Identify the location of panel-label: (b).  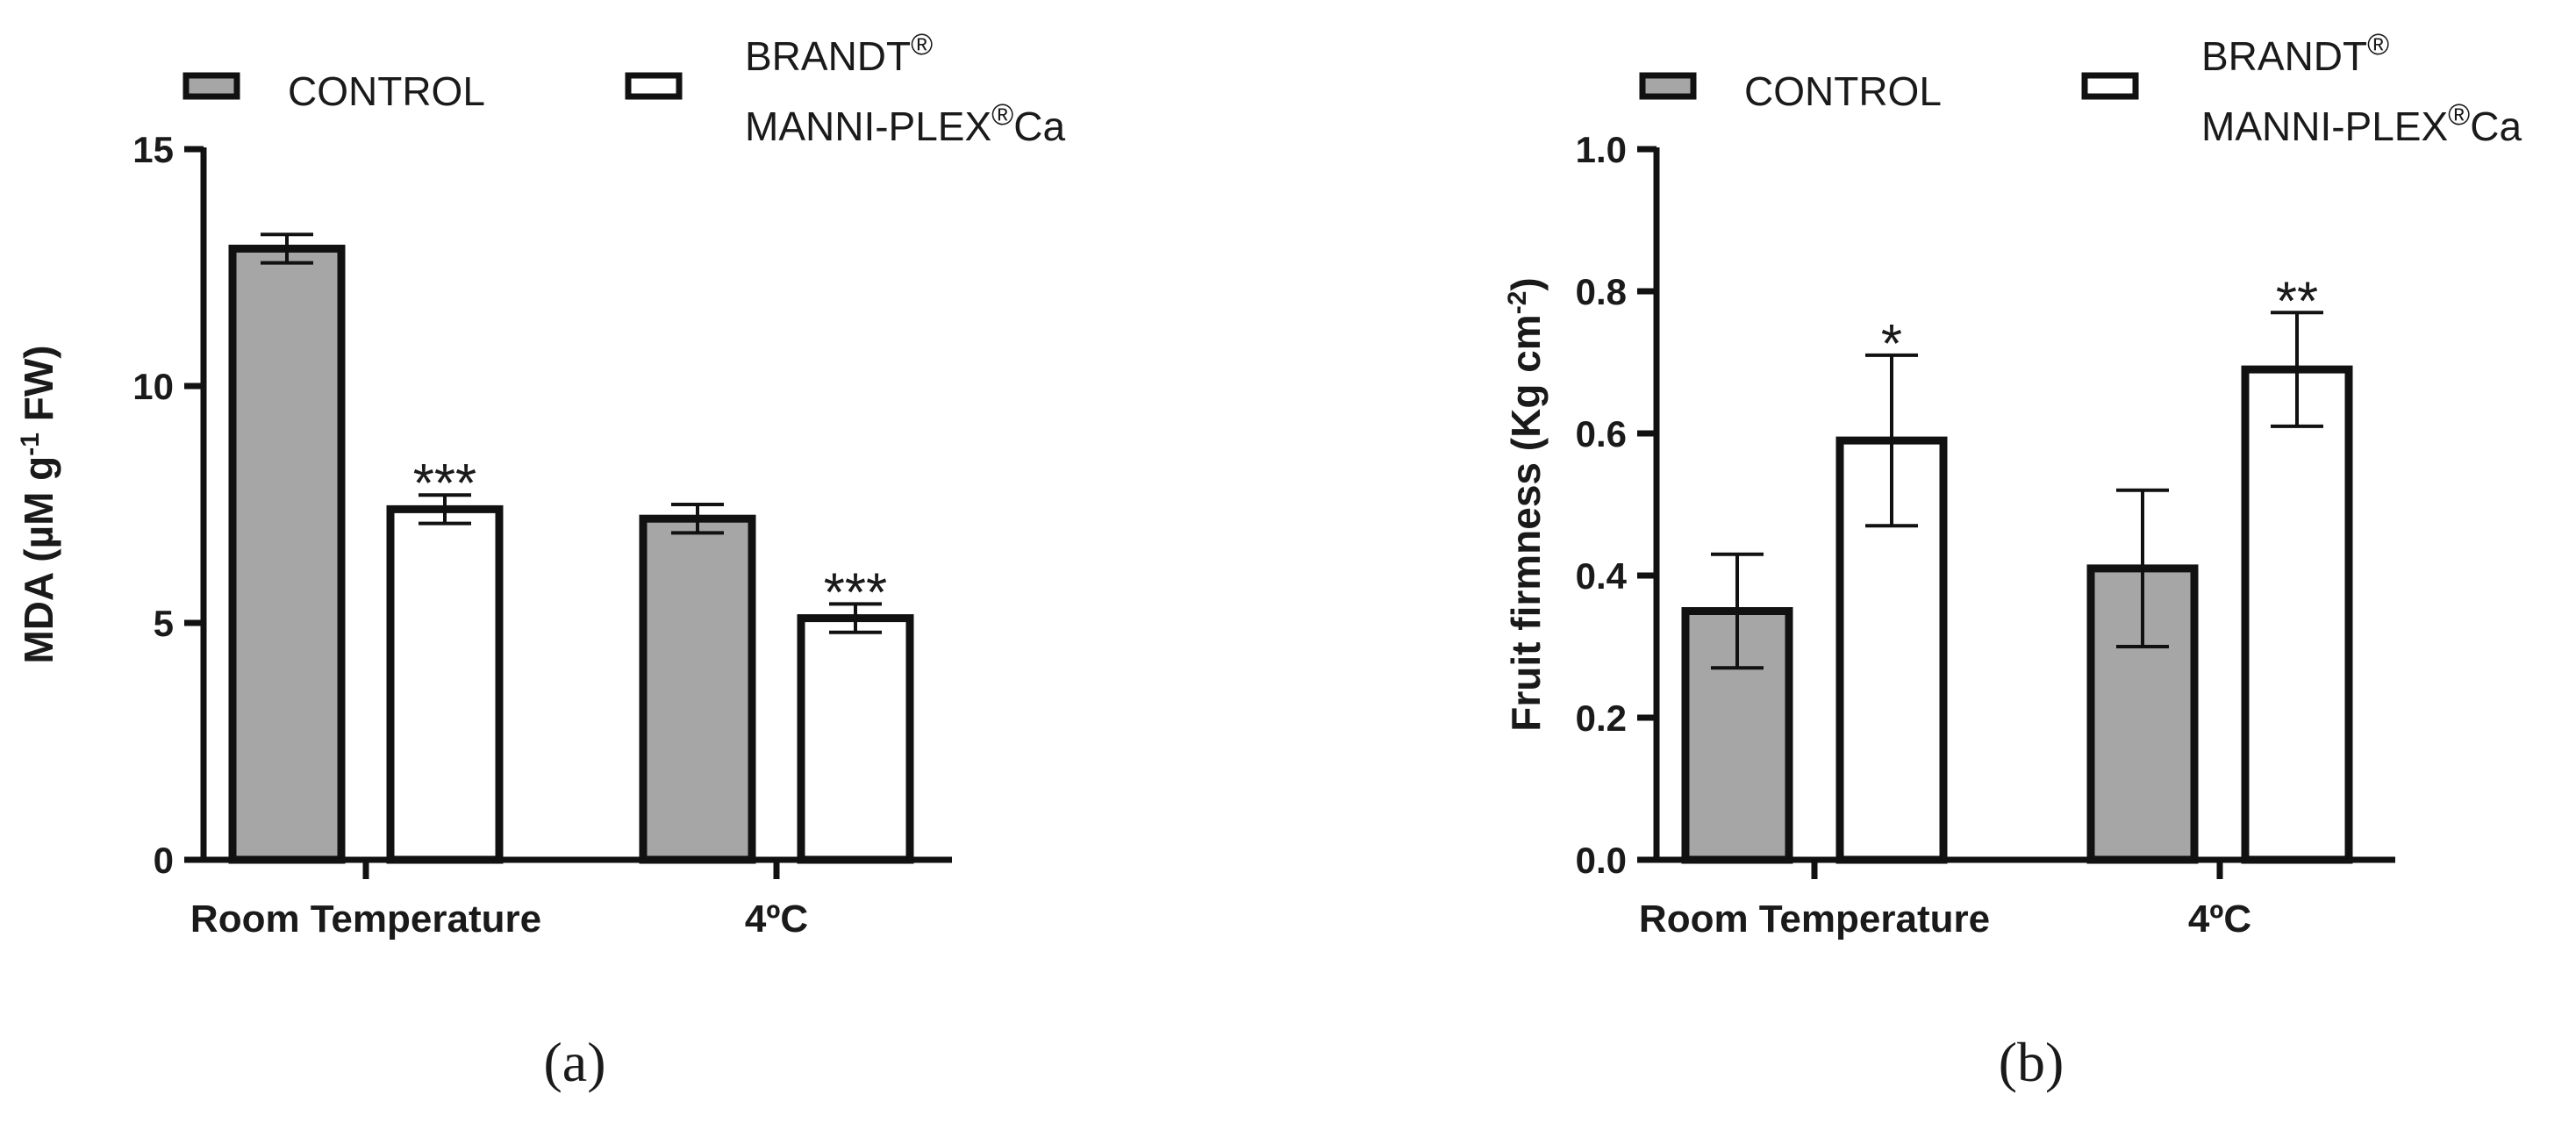
(2031, 1062).